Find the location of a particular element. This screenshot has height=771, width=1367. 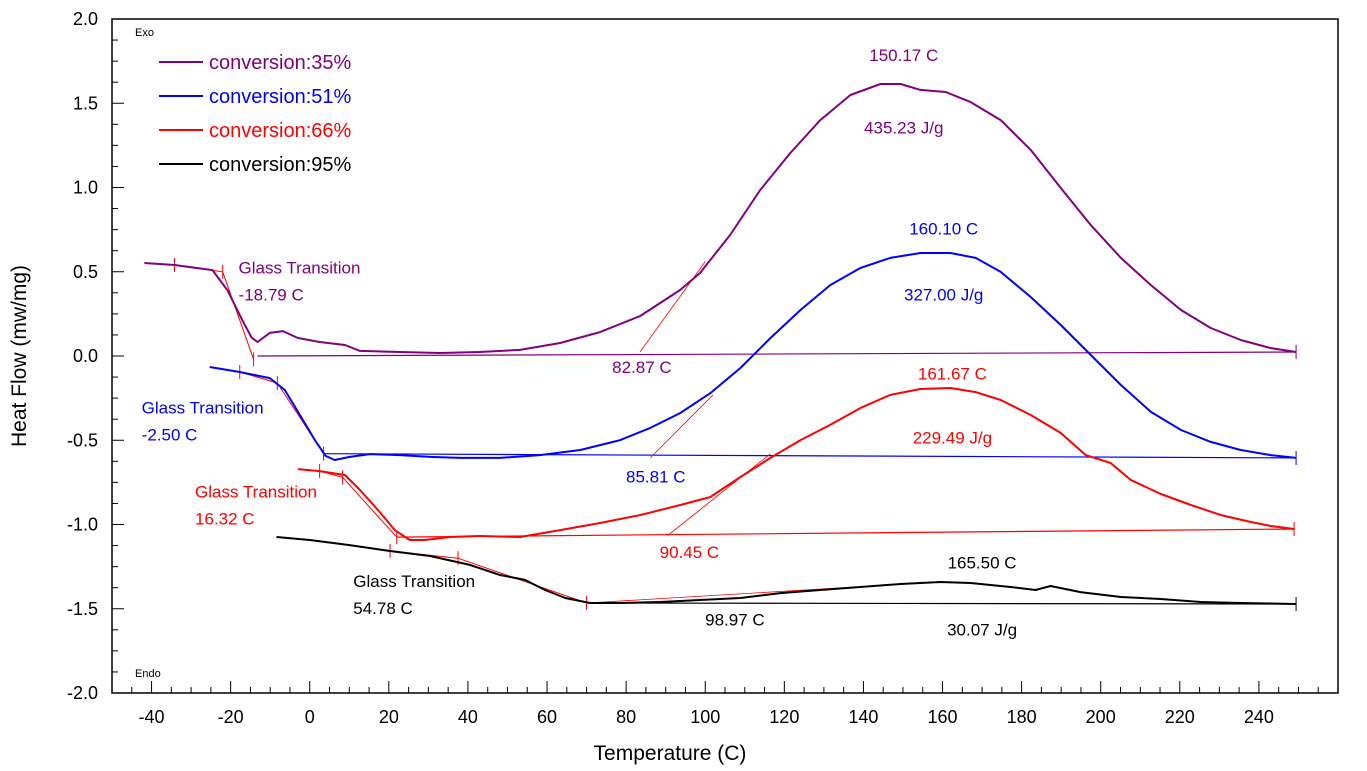

annotation-51: 327.00 J/g is located at coordinates (943, 294).